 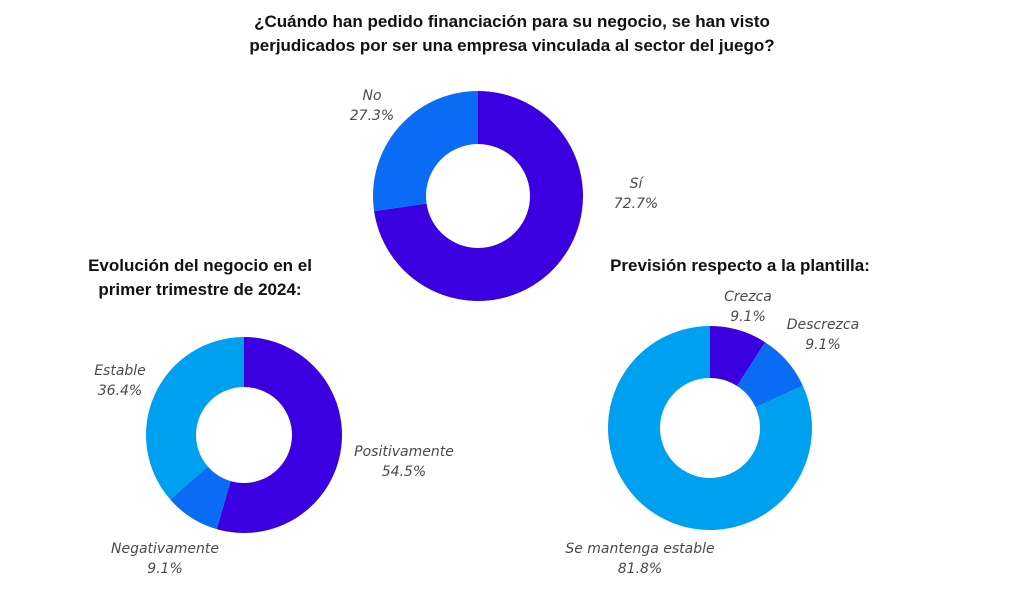 What do you see at coordinates (372, 106) in the screenshot?
I see `slice-label-no: No 27.3%` at bounding box center [372, 106].